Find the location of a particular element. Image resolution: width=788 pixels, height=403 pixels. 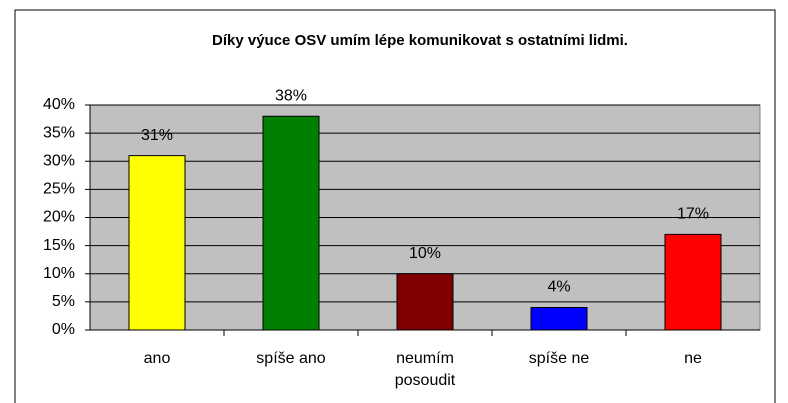

x-tick-label: spíše ne is located at coordinates (559, 358).